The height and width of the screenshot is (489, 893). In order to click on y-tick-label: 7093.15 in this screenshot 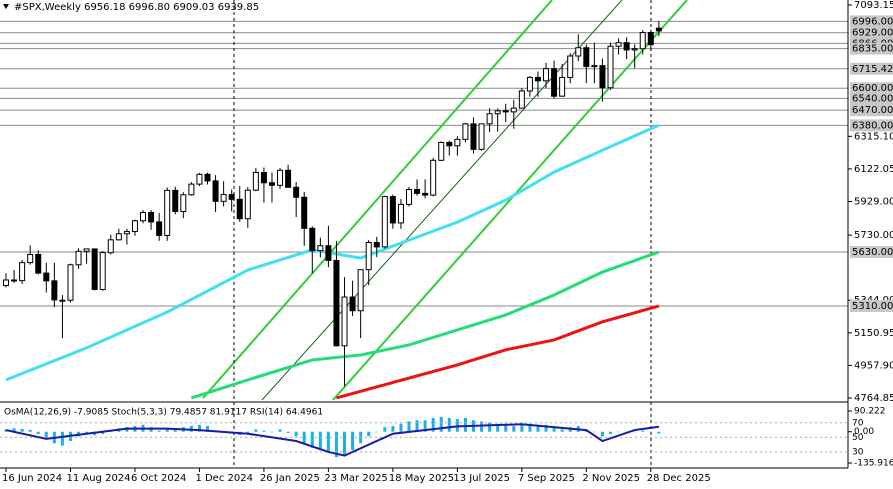, I will do `click(873, 5)`.